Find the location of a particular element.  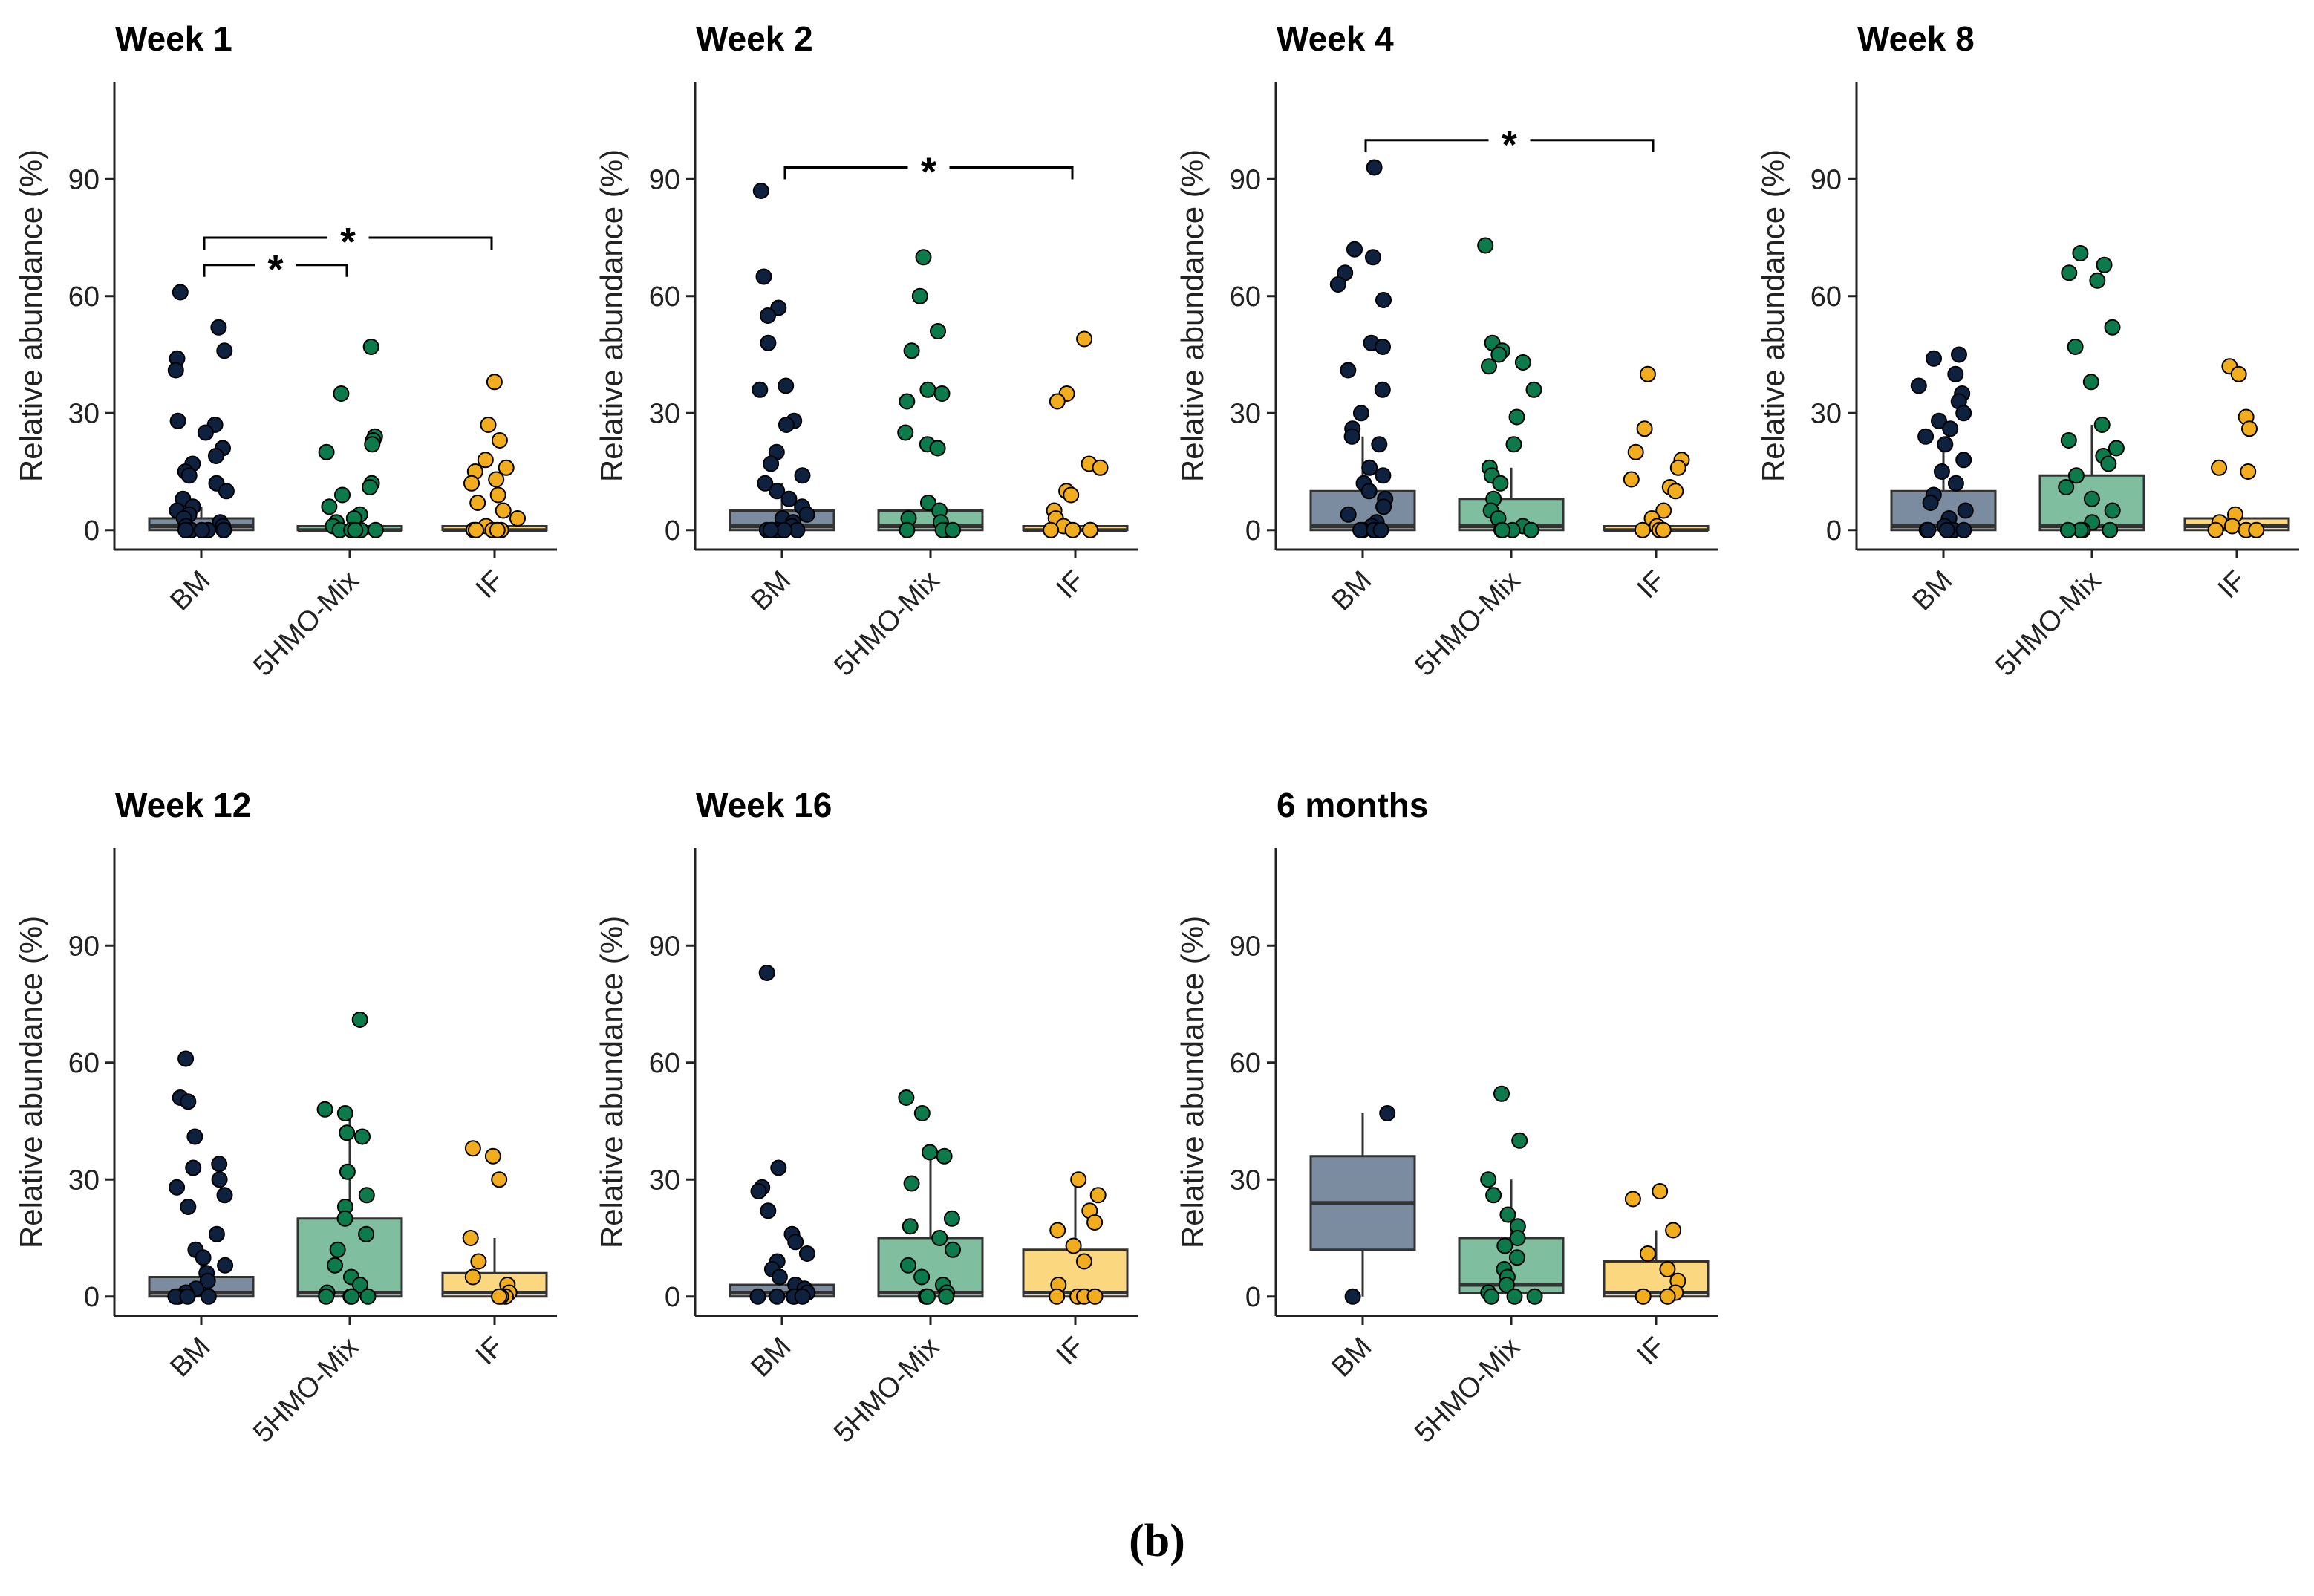

box-iqr is located at coordinates (1656, 1279).